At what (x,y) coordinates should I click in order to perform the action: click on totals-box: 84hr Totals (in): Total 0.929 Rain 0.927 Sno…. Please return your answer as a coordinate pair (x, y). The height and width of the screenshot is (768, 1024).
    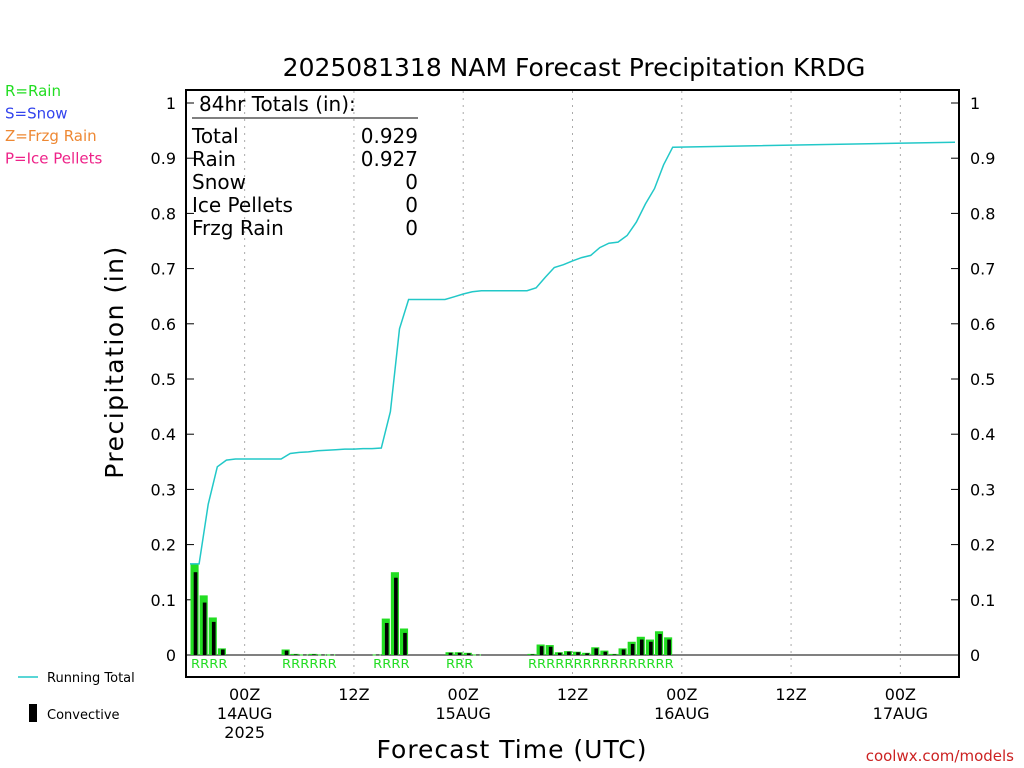
    Looking at the image, I should click on (304, 166).